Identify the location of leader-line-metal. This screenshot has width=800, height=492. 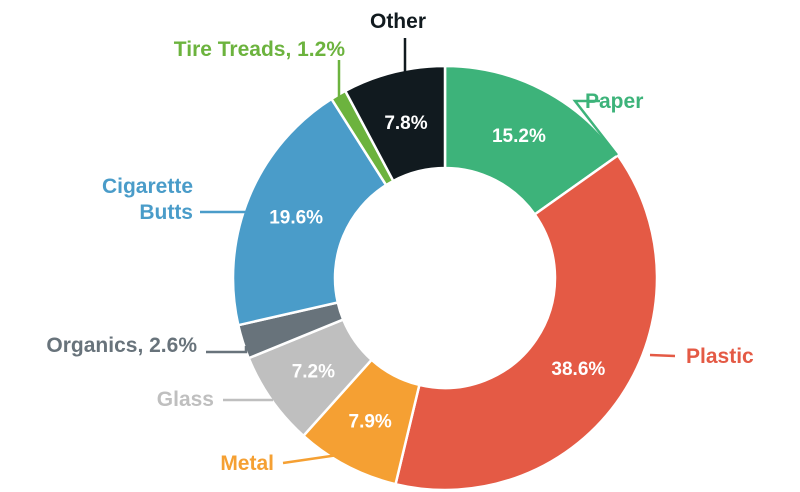
(310, 459).